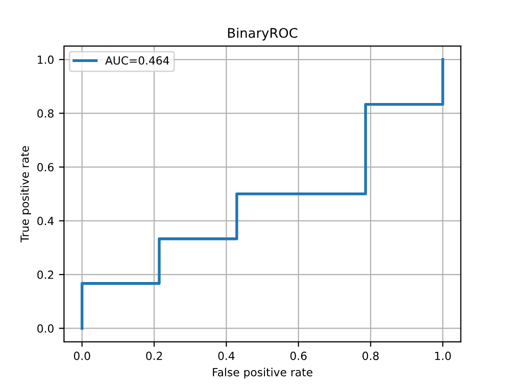 The image size is (512, 384). Describe the element at coordinates (82, 356) in the screenshot. I see `x-tick-label: 0.0` at that location.